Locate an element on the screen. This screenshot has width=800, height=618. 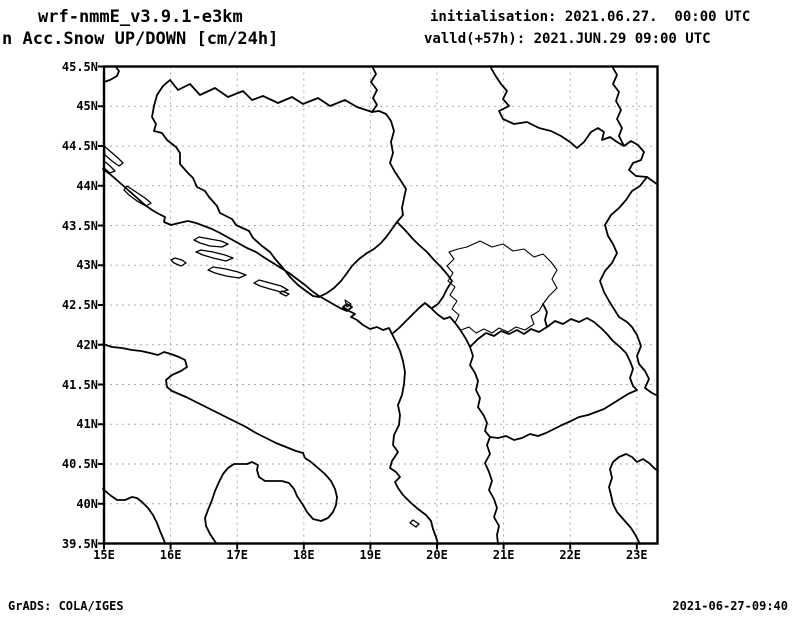
border-croatia-serbia is located at coordinates (374, 89).